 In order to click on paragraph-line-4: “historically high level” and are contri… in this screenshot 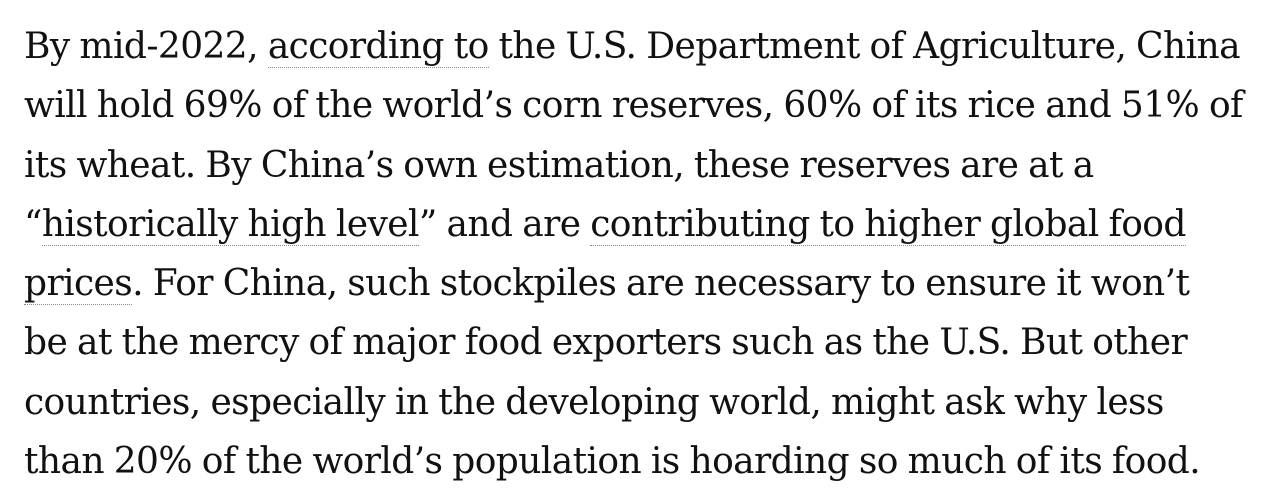, I will do `click(642, 224)`.